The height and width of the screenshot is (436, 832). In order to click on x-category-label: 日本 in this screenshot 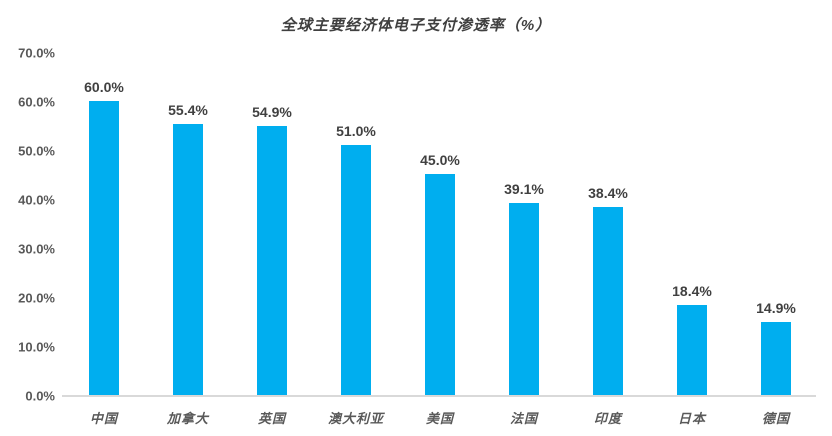, I will do `click(692, 418)`.